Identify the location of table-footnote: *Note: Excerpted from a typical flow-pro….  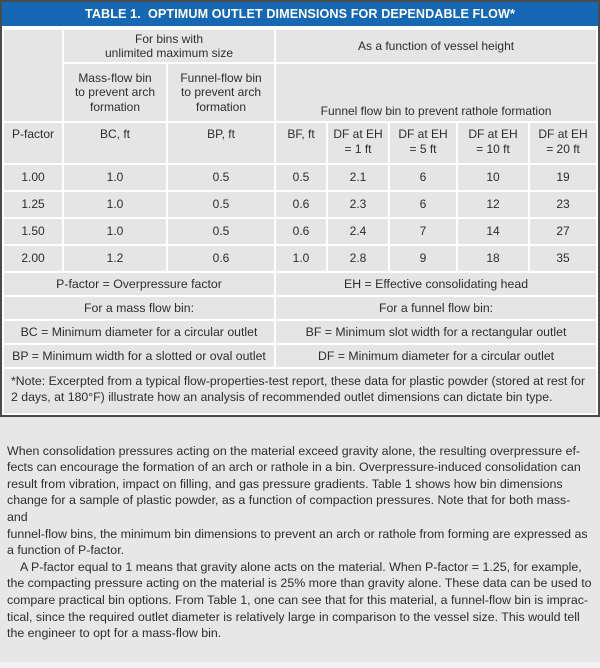
(300, 391).